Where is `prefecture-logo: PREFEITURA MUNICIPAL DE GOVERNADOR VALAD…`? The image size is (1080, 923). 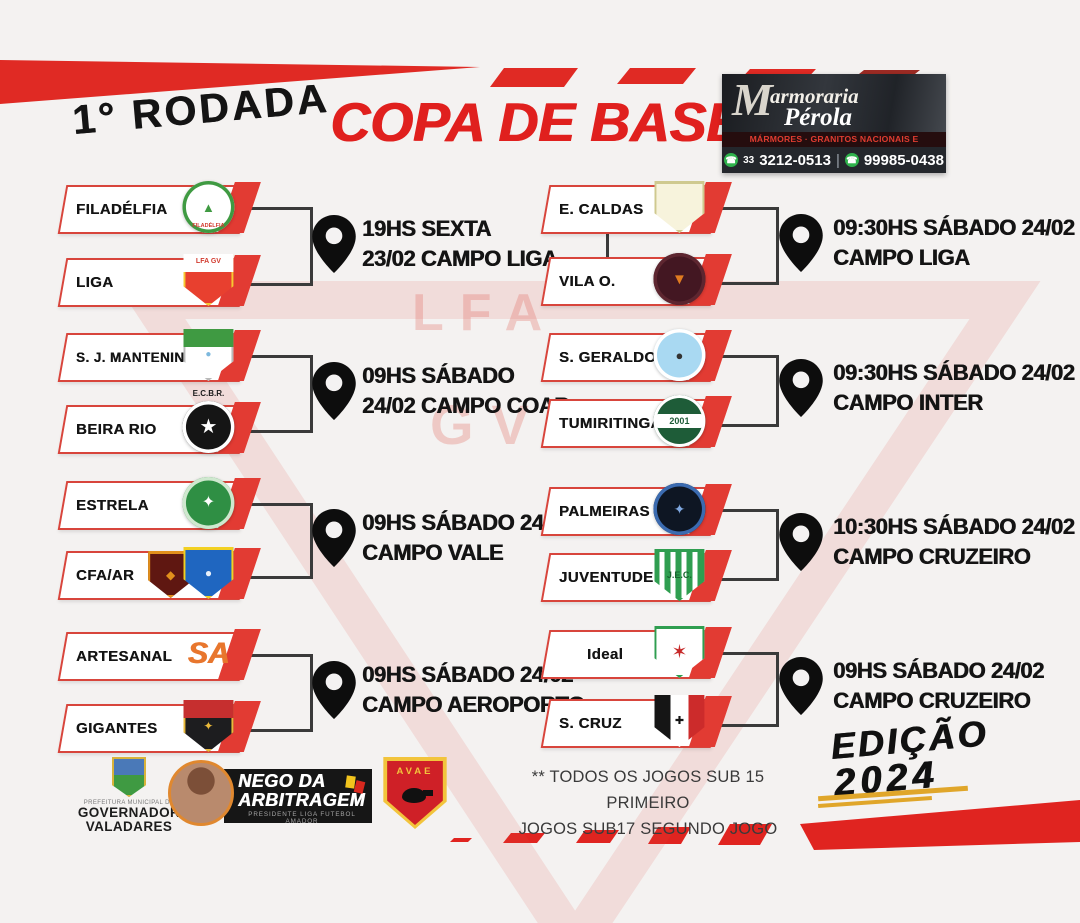
prefecture-logo: PREFEITURA MUNICIPAL DE GOVERNADOR VALAD… is located at coordinates (129, 795).